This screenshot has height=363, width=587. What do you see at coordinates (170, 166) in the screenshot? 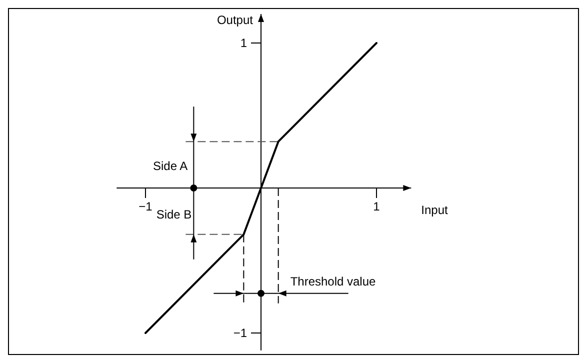
I see `annotation: Side A` at bounding box center [170, 166].